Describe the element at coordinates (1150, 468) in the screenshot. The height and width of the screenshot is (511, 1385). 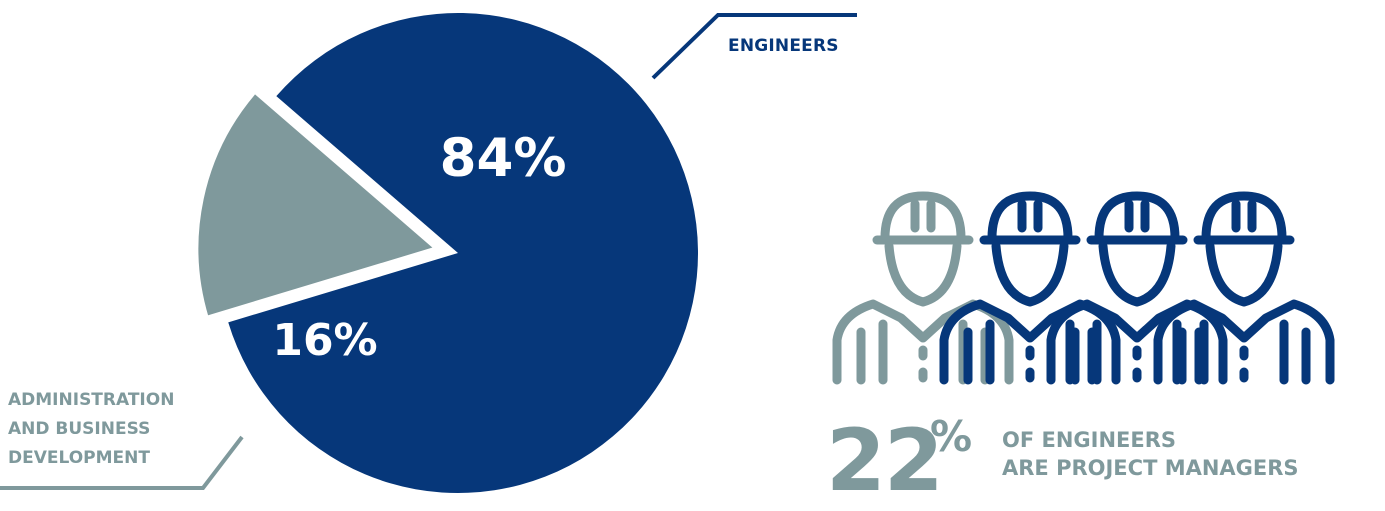
I see `stat-caption-line2: ARE PROJECT MANAGERS` at that location.